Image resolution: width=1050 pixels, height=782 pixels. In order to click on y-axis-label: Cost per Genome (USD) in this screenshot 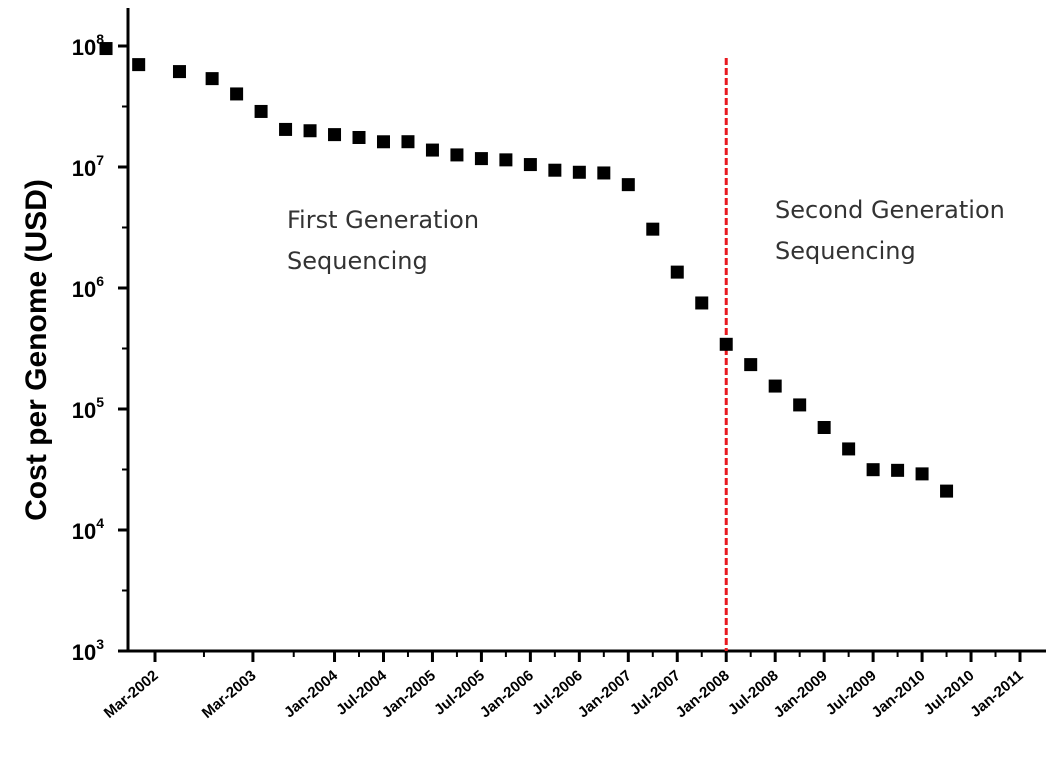, I will do `click(36, 350)`.